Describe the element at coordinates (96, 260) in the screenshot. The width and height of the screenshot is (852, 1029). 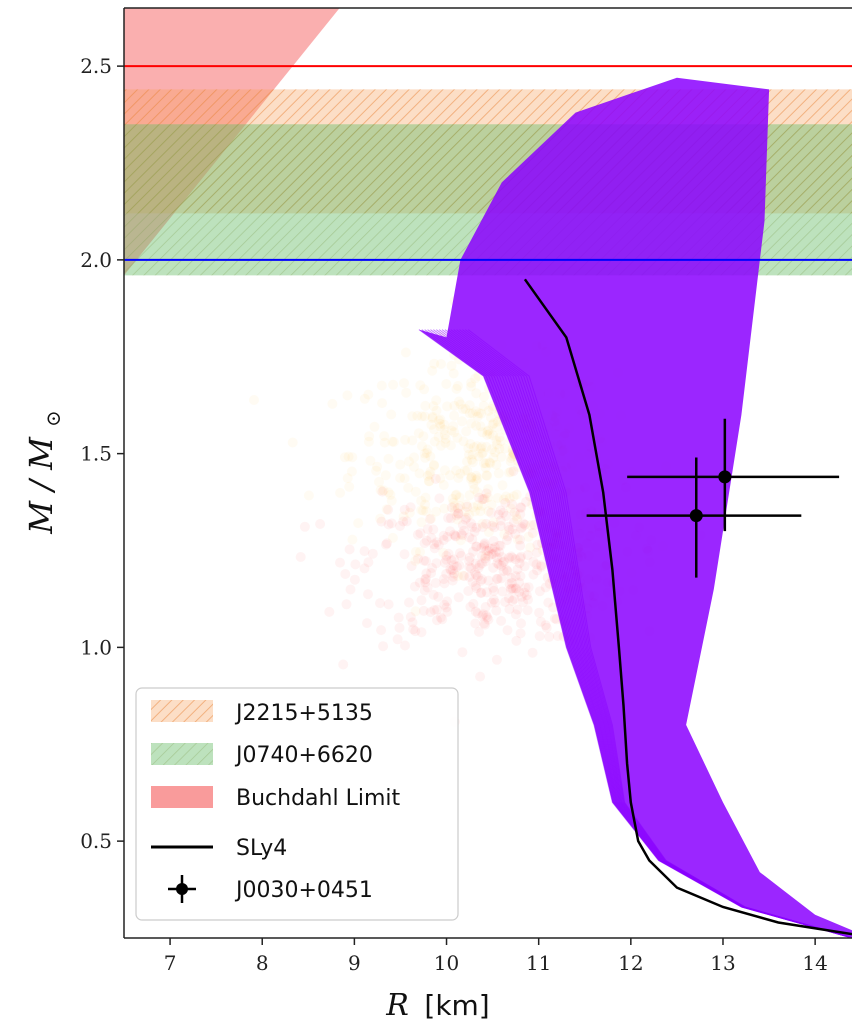
I see `y-tick-label: 2.0` at that location.